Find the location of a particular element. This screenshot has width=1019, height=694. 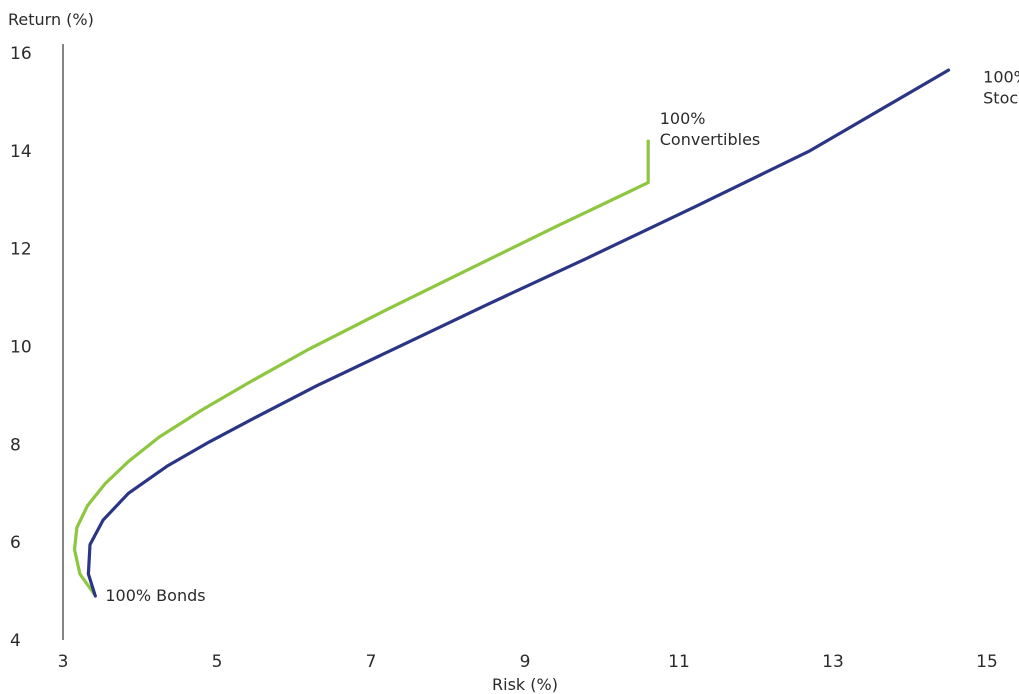

x-tick-label: 11 is located at coordinates (679, 662).